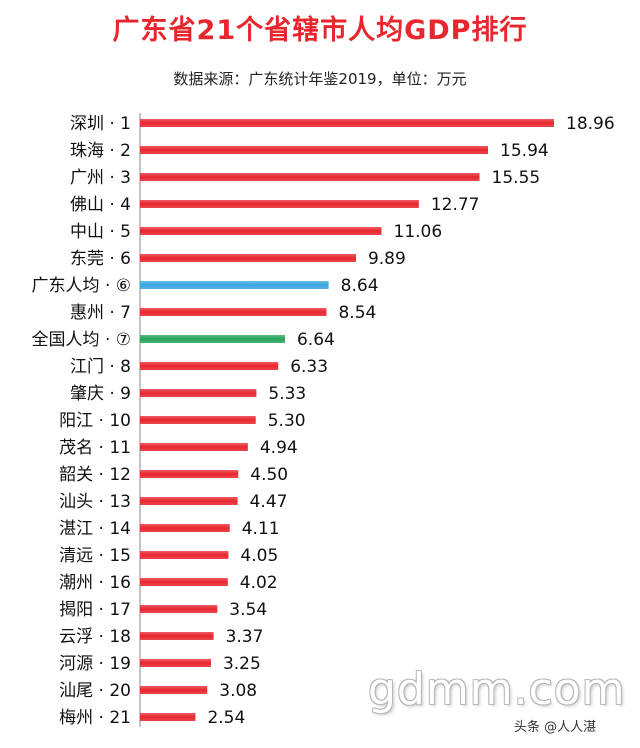 The image size is (640, 748). What do you see at coordinates (320, 30) in the screenshot?
I see `chart-title: 广东省21个省辖市人均GDP排行` at bounding box center [320, 30].